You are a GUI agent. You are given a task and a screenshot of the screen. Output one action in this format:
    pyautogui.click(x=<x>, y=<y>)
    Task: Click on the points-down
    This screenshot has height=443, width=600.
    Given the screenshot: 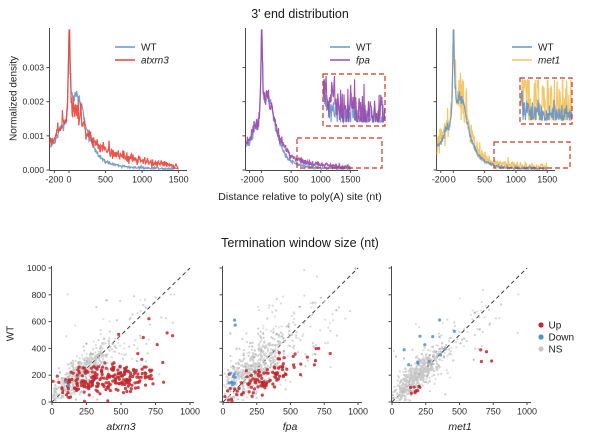 What is the action you would take?
    pyautogui.click(x=232, y=352)
    